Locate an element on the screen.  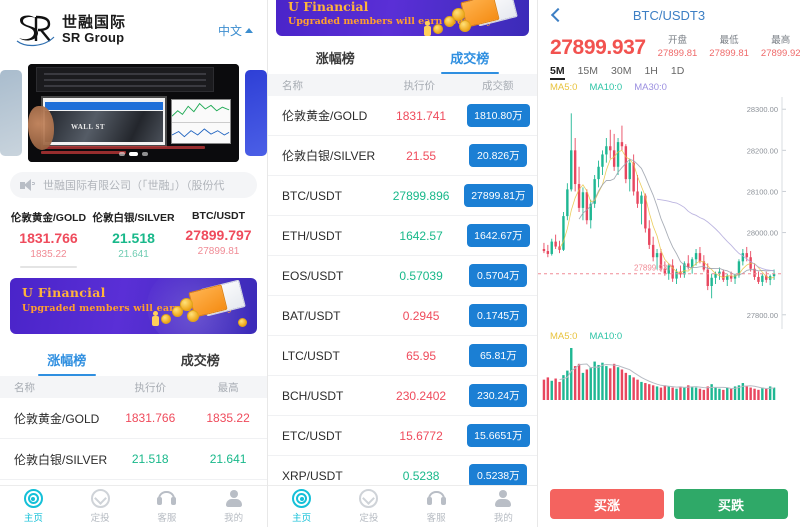
quote-price: 21.518 is located at coordinates (133, 238).